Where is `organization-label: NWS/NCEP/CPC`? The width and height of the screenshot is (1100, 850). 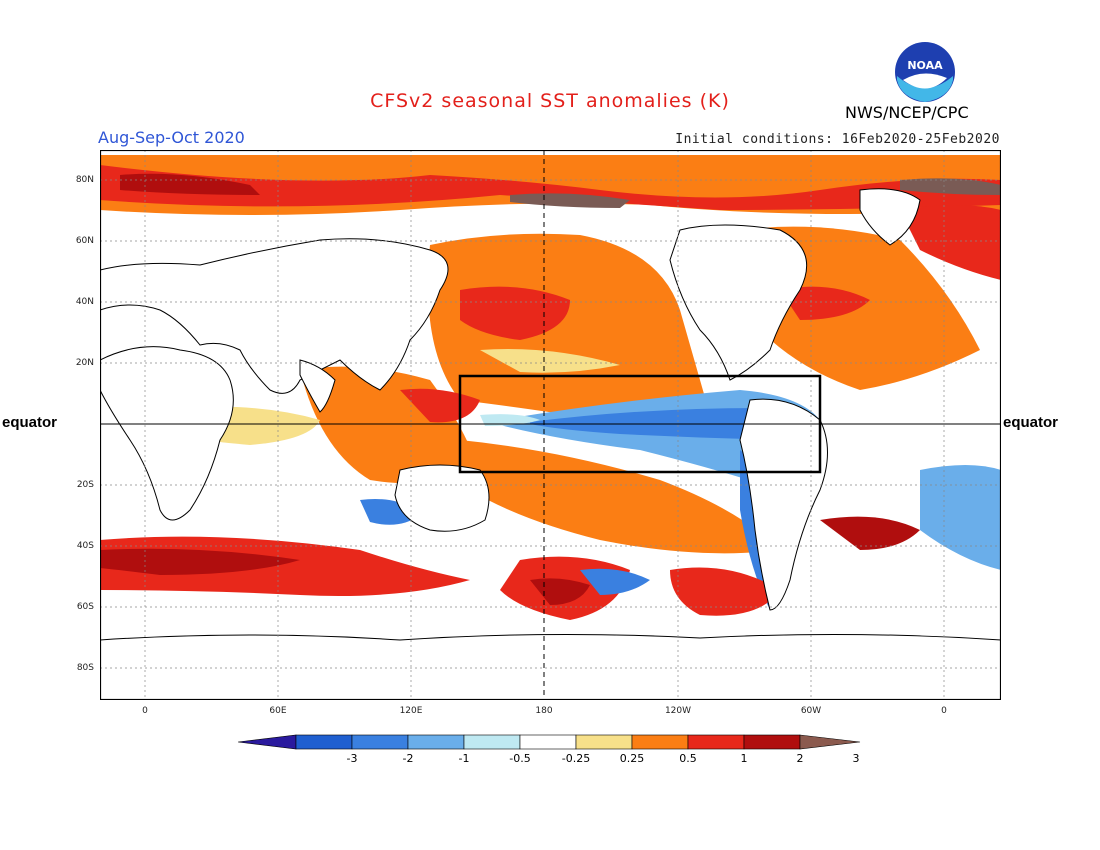
organization-label: NWS/NCEP/CPC is located at coordinates (907, 112).